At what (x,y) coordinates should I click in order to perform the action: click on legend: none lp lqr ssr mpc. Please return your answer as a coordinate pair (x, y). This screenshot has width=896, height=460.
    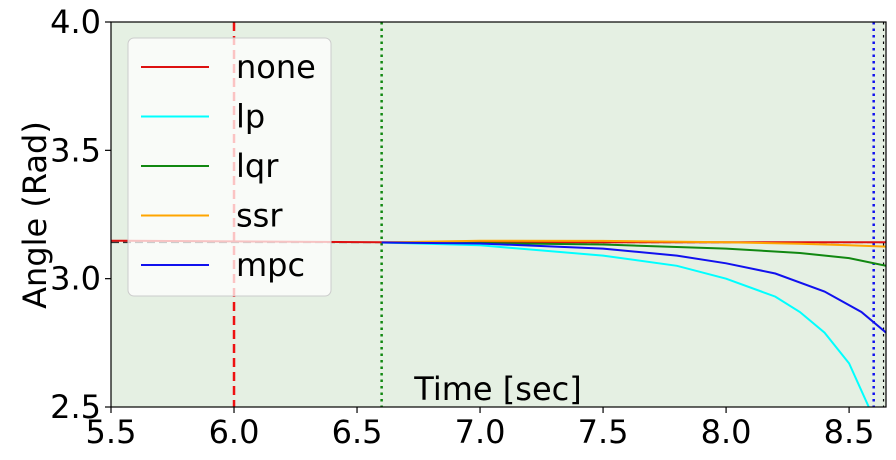
    Looking at the image, I should click on (229, 167).